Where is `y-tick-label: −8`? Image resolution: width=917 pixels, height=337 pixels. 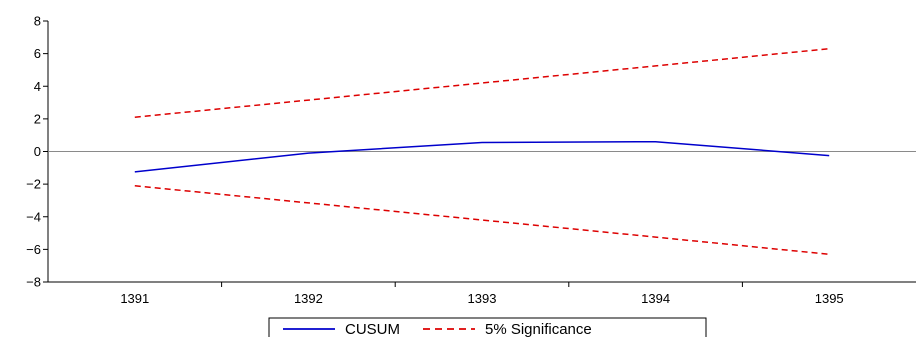
y-tick-label: −8 is located at coordinates (33, 282).